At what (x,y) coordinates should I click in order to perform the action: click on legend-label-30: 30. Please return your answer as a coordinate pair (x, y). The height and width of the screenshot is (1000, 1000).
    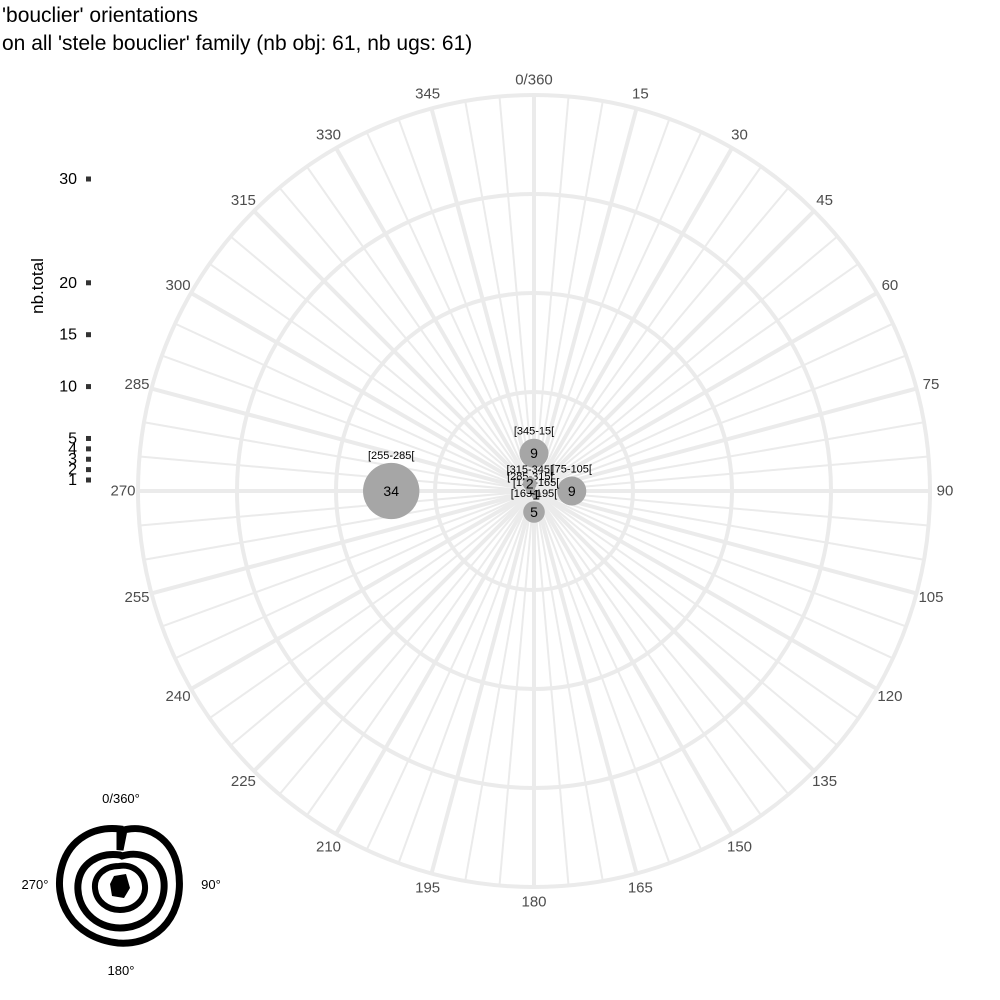
    Looking at the image, I should click on (68, 179).